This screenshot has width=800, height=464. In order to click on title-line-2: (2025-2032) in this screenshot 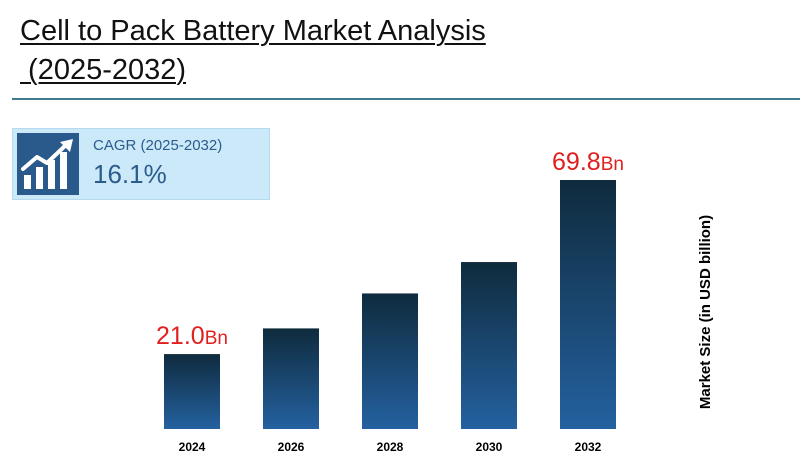, I will do `click(103, 70)`.